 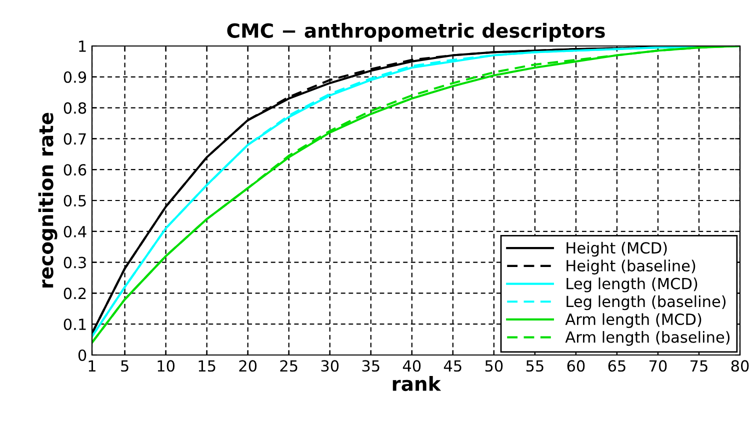 I want to click on x-axis-title: rank, so click(x=417, y=384).